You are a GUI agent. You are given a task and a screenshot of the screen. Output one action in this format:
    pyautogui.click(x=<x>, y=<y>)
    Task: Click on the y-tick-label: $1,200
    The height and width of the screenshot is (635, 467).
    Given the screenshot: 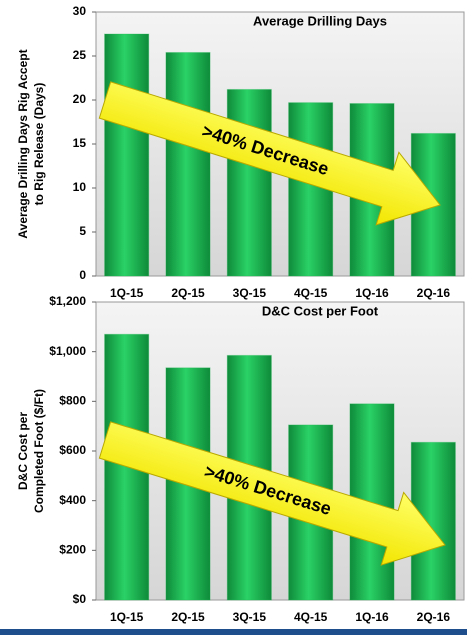 What is the action you would take?
    pyautogui.click(x=67, y=301)
    